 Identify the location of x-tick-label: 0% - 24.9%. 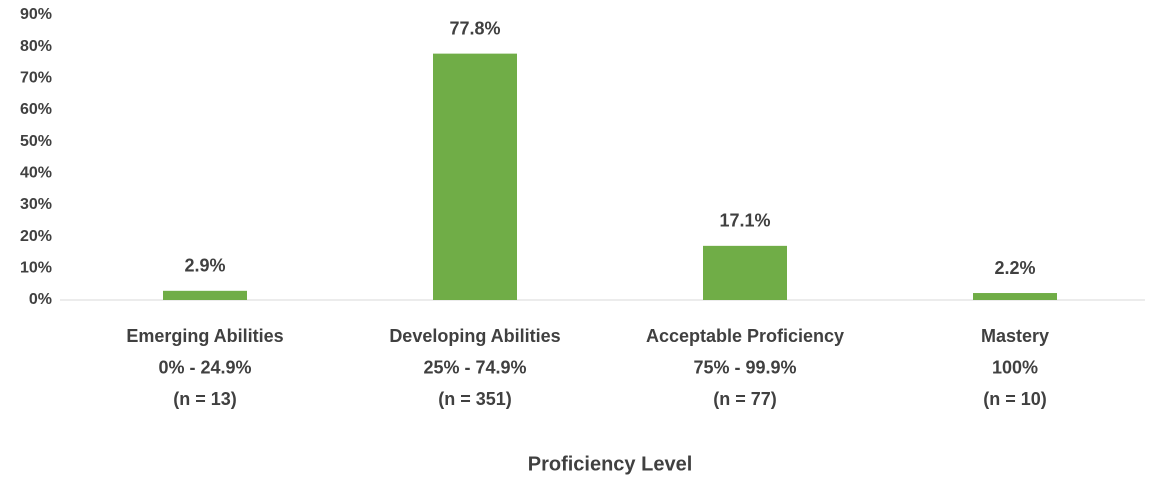
(204, 367).